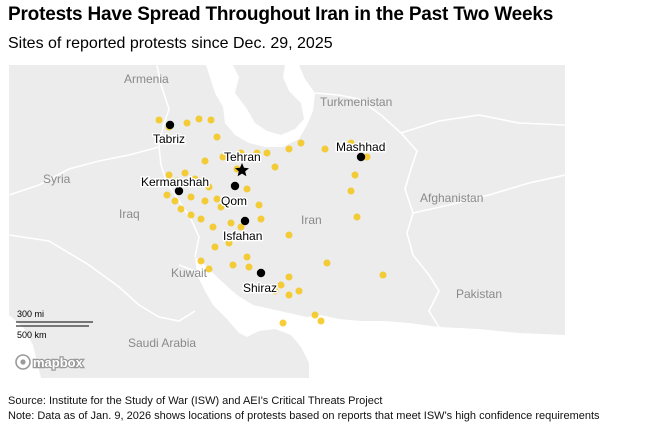 The width and height of the screenshot is (652, 433). I want to click on city-label-tehran: Tehran, so click(242, 157).